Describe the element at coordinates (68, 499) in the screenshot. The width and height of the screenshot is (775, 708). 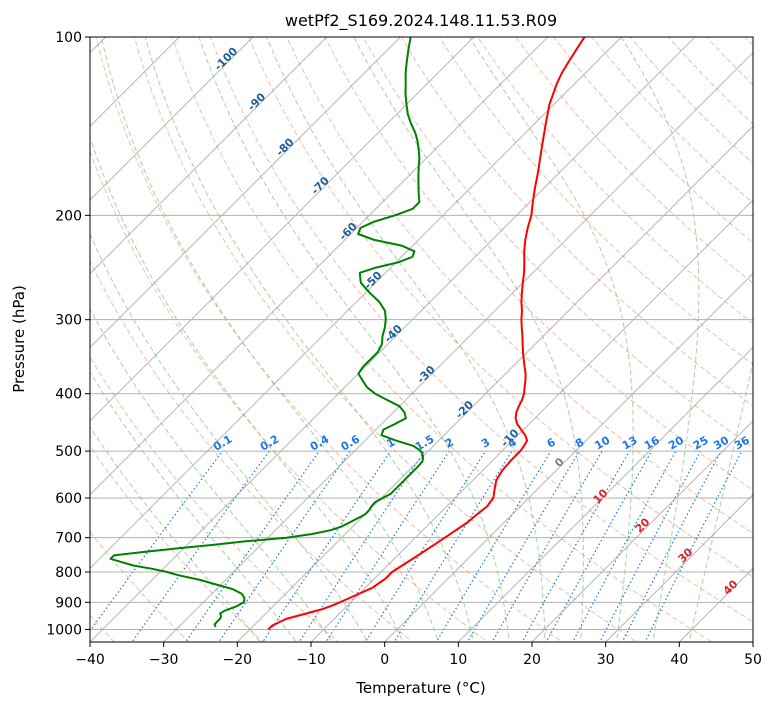
I see `y-tick-label: 600` at that location.